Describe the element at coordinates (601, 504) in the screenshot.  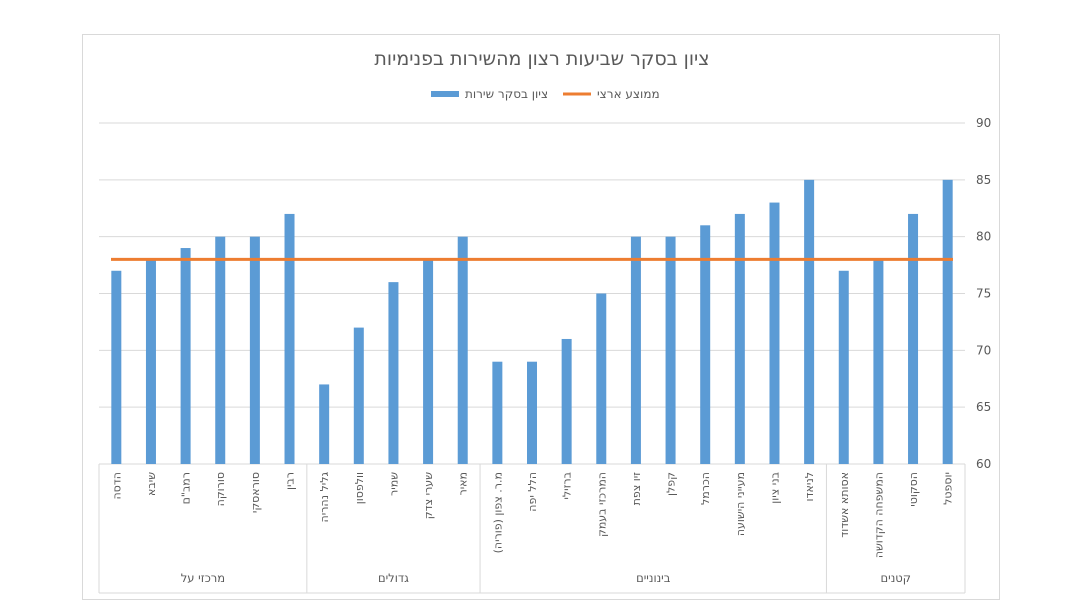
I see `x-tick-label: המרכזי בעמק` at that location.